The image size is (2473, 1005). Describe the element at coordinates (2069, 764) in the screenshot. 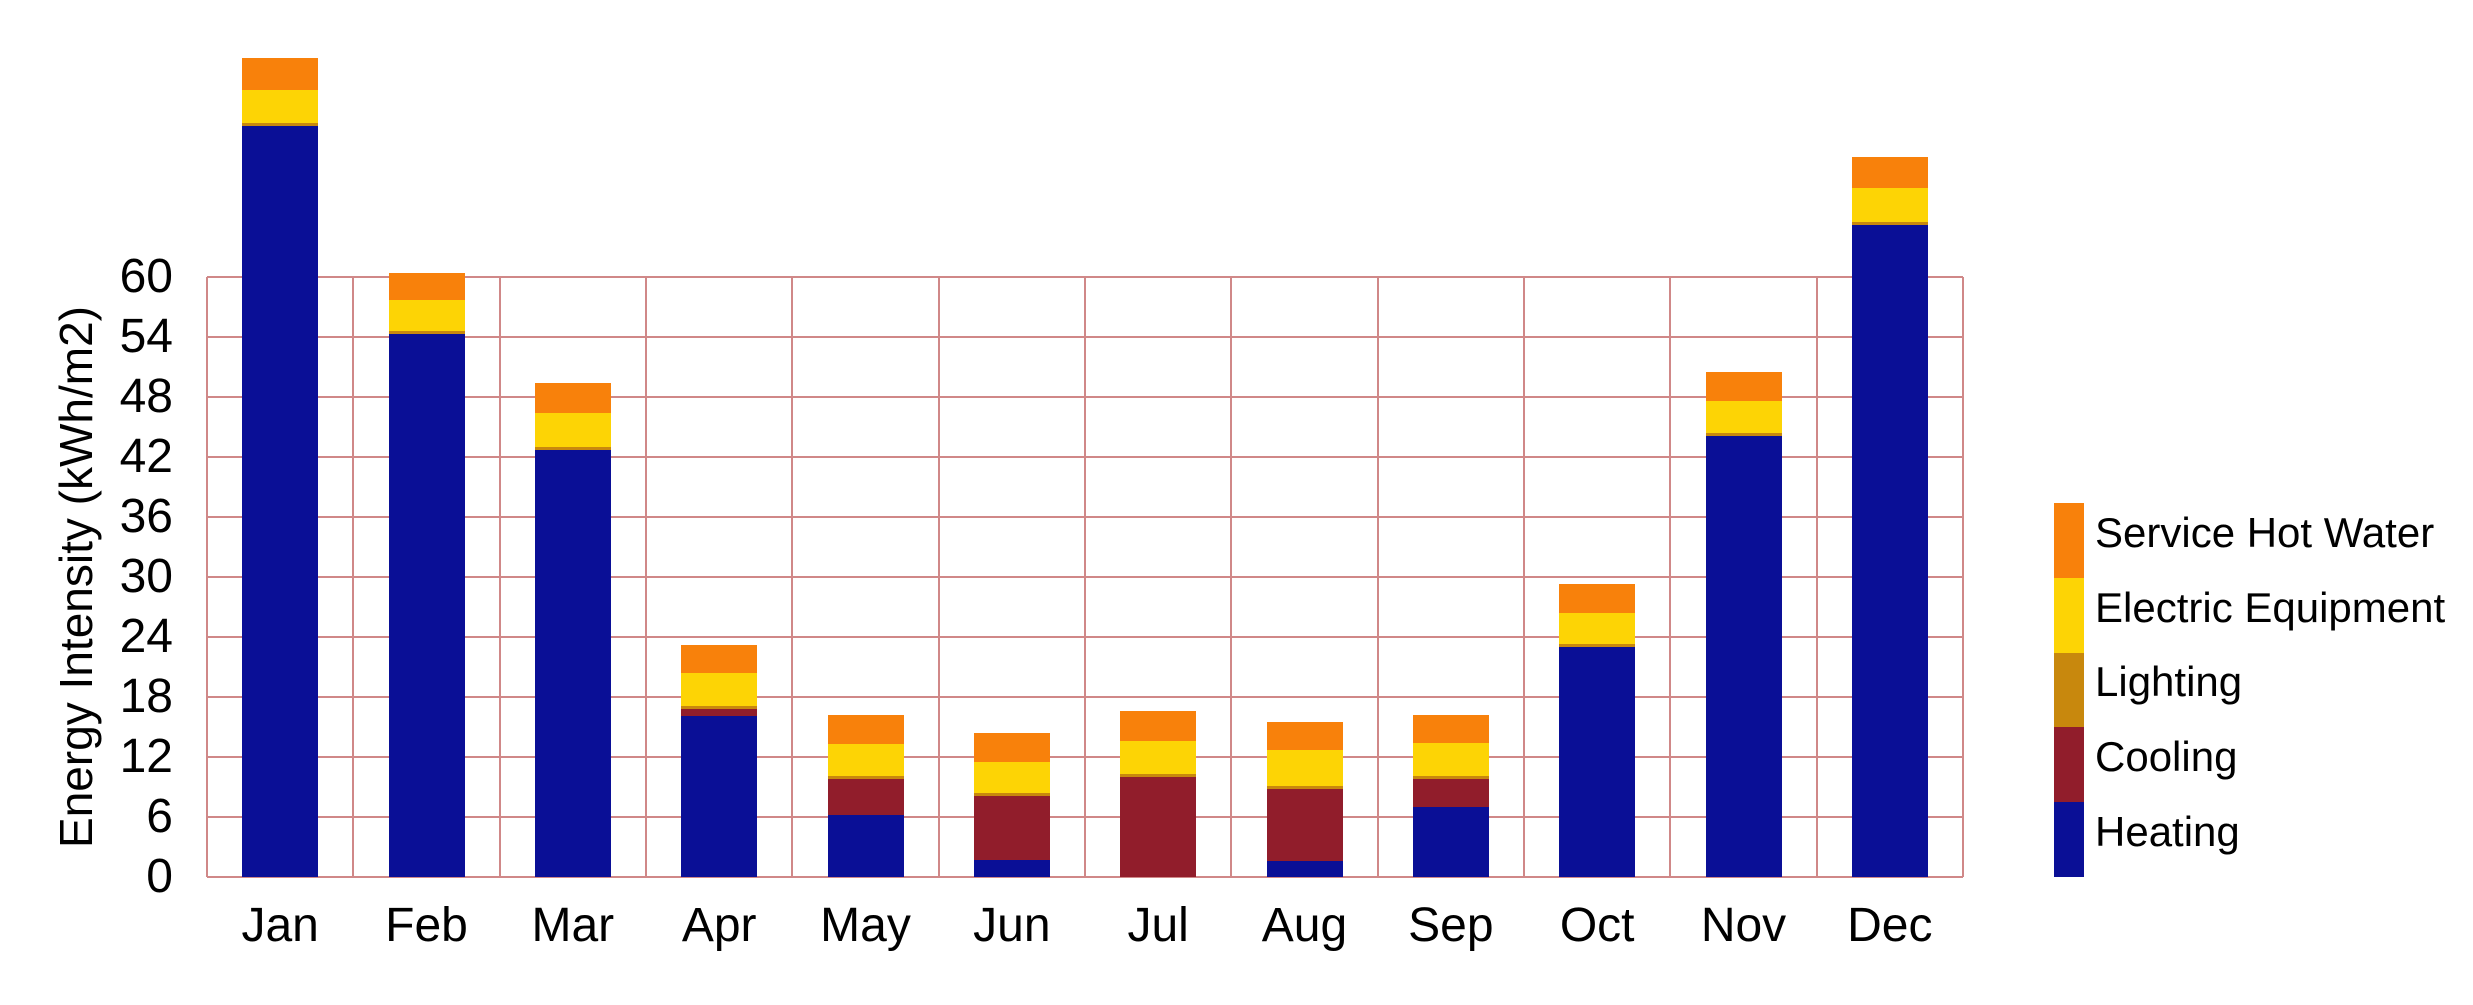

I see `legend-swatch-cooling` at that location.